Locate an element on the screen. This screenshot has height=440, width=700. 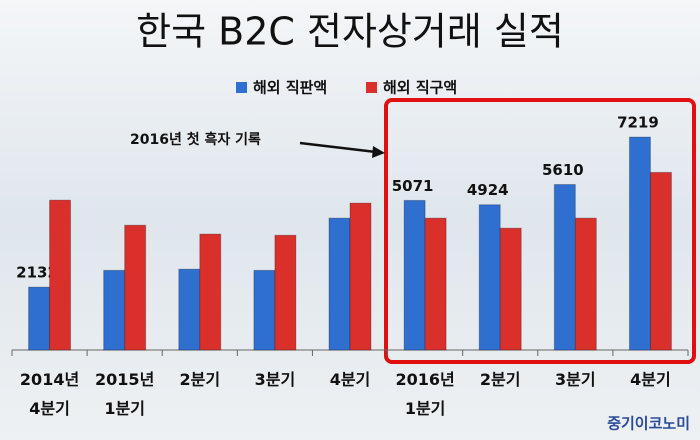
value-label: 5610 is located at coordinates (563, 170).